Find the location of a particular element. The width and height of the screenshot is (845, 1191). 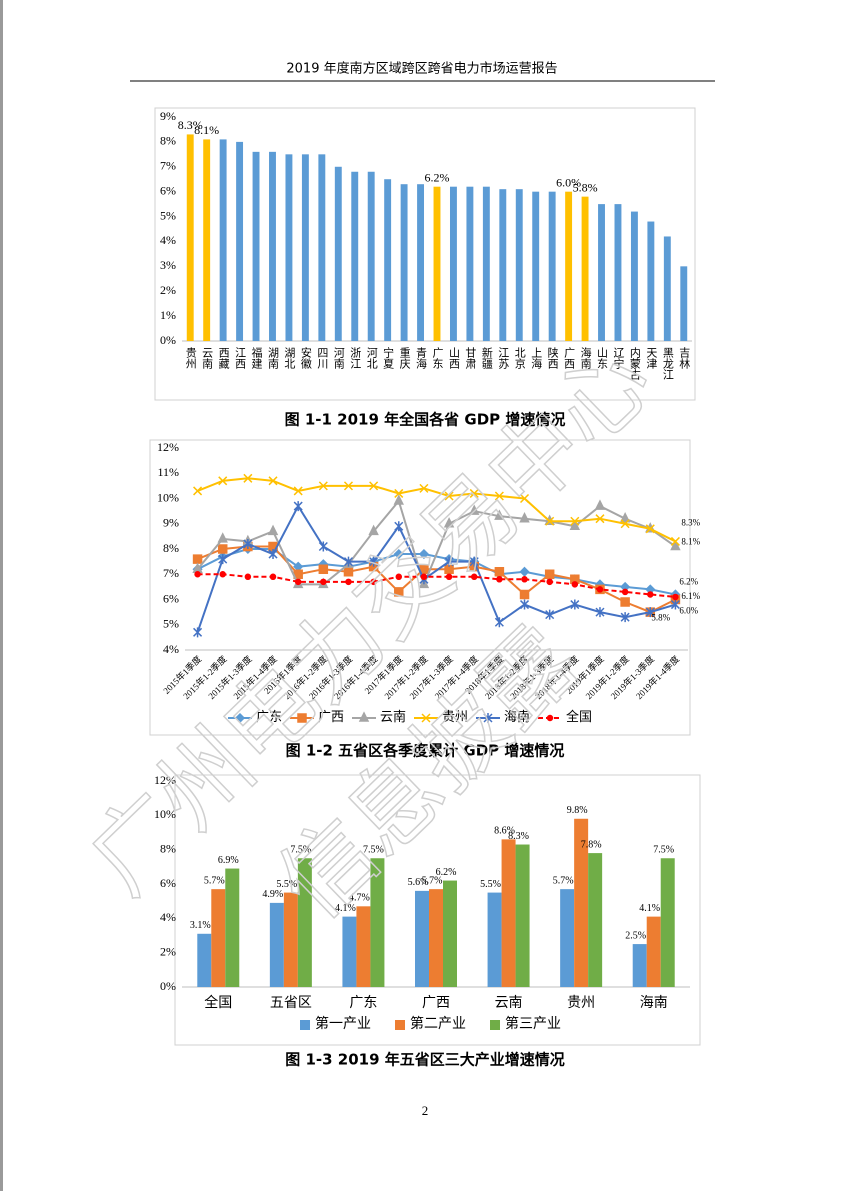

y-tick-label: 0% is located at coordinates (168, 340).